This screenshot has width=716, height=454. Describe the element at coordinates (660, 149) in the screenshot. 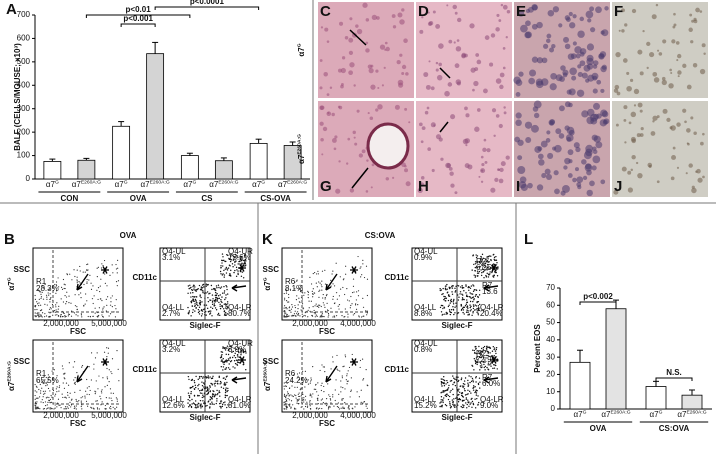

I see `micrograph-bg` at that location.